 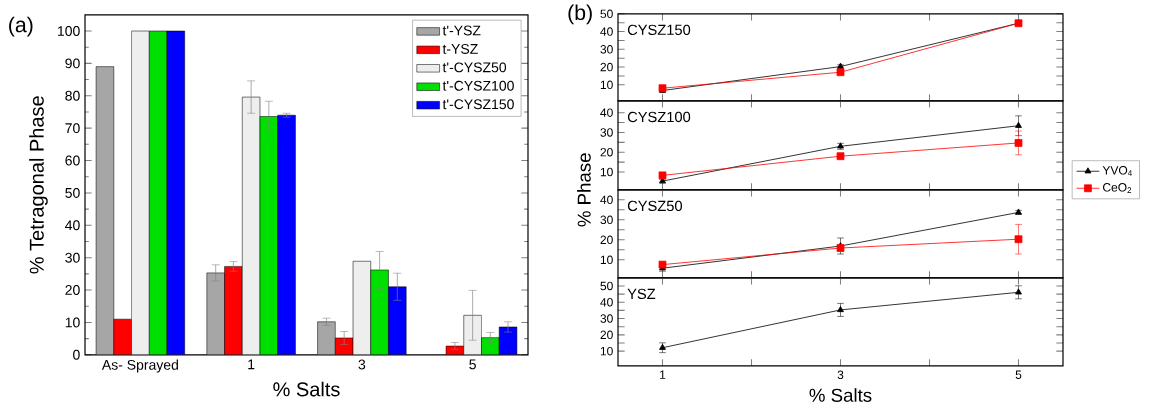 What do you see at coordinates (474, 67) in the screenshot?
I see `legend-label: t'-CYSZ50` at bounding box center [474, 67].